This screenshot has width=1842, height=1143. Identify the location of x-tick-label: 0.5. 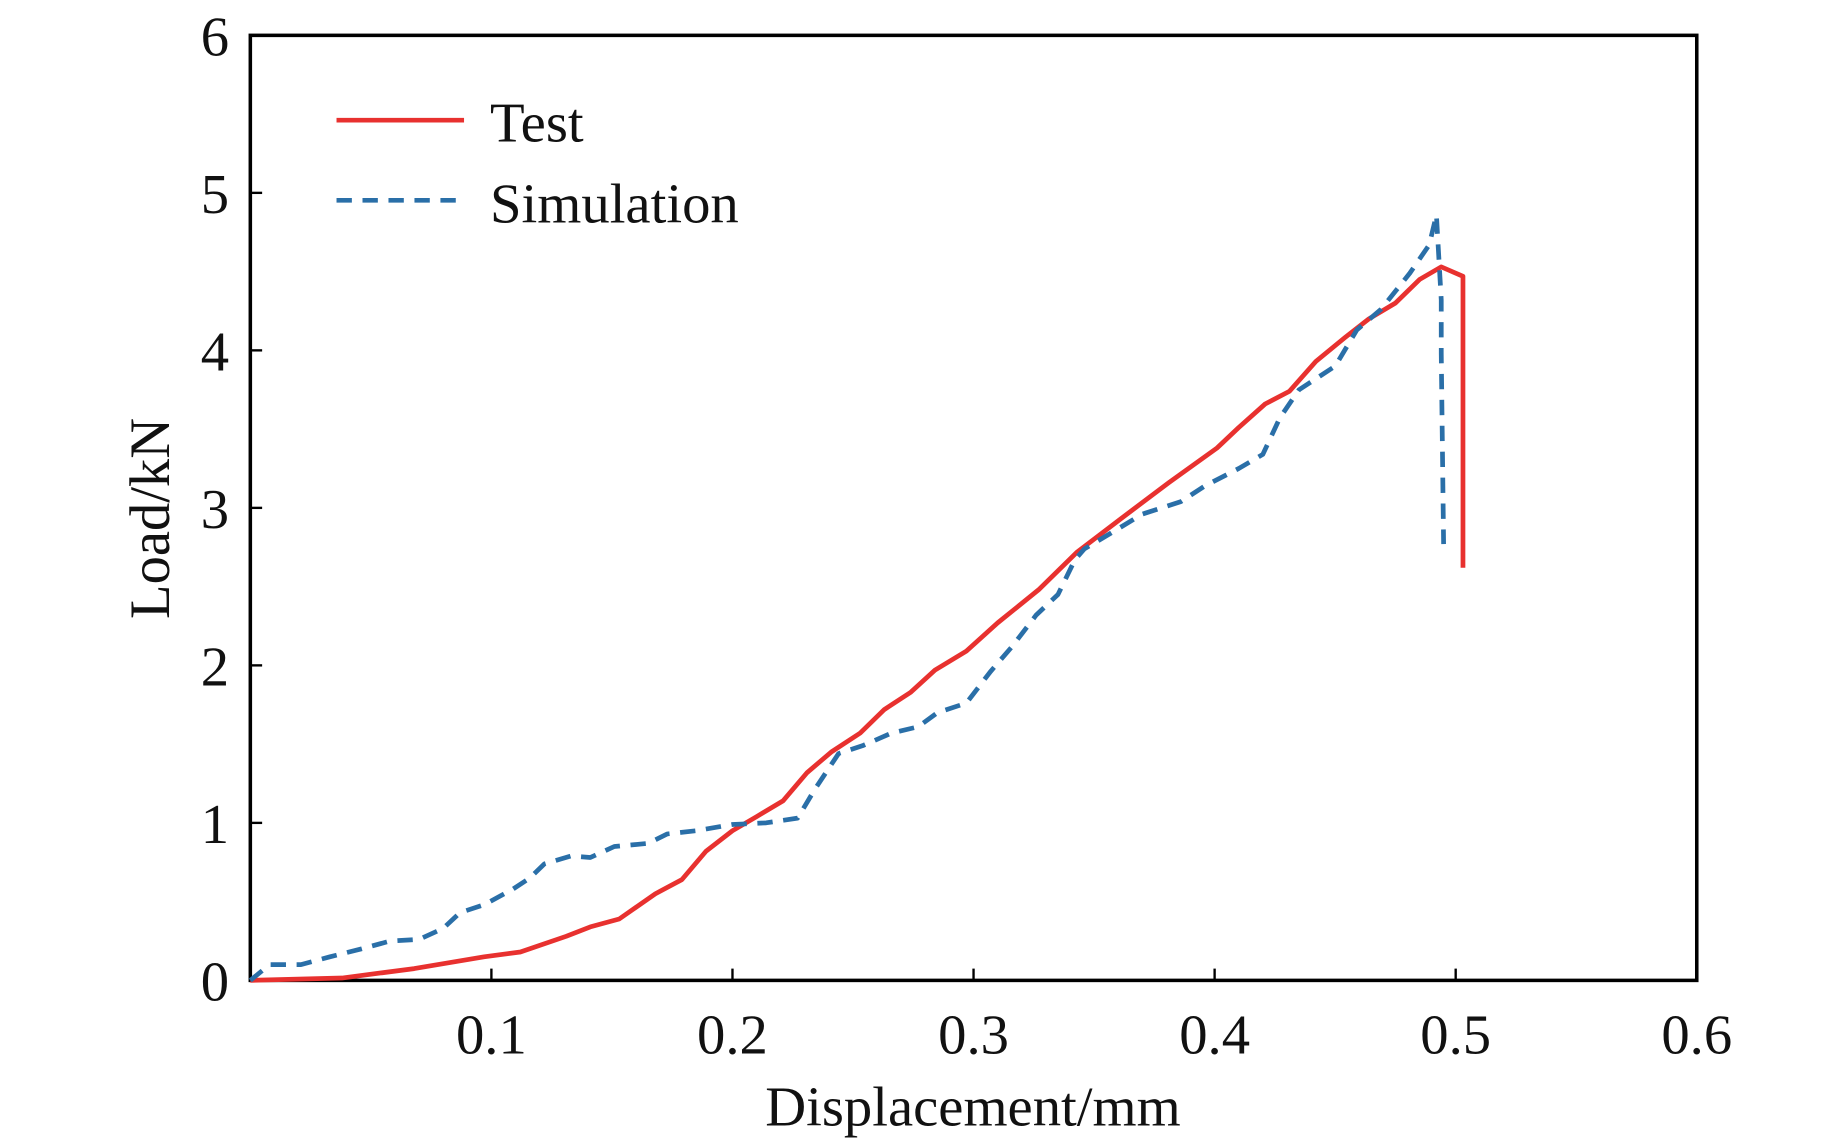
(1455, 1035).